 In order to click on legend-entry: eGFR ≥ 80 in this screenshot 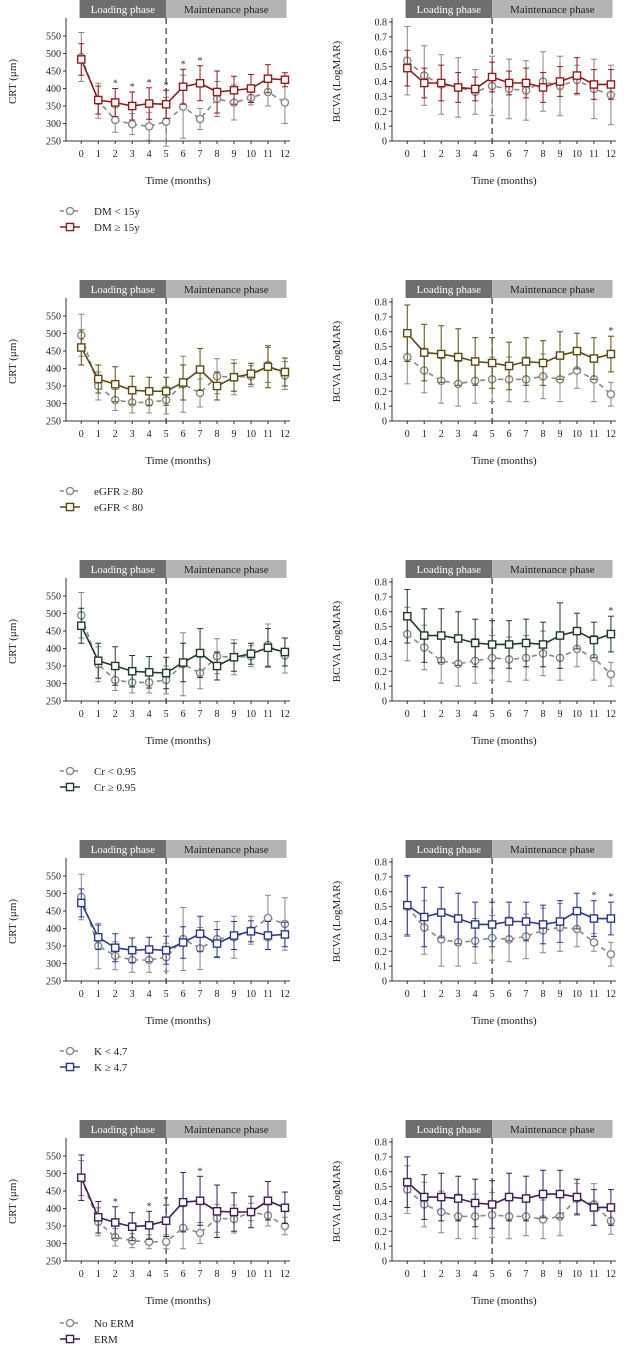, I will do `click(101, 492)`.